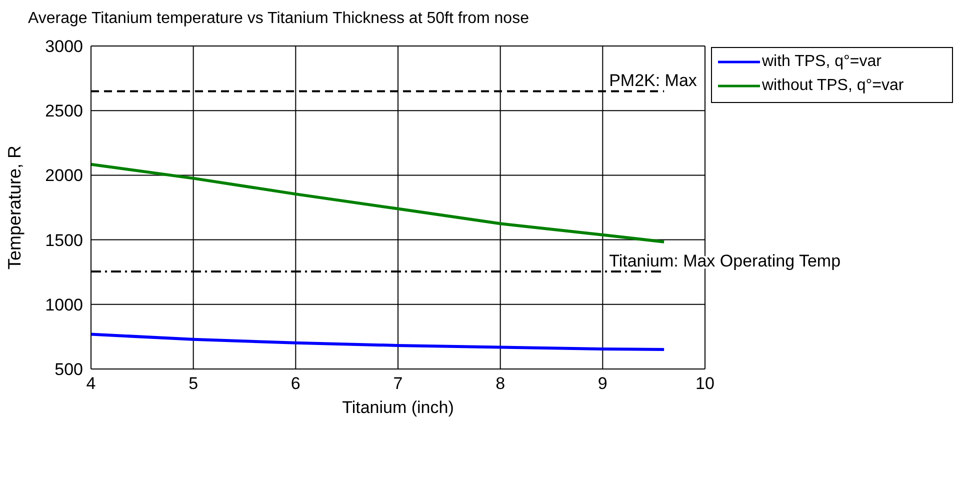 Image resolution: width=958 pixels, height=481 pixels. I want to click on y-tick-label: 1500, so click(64, 240).